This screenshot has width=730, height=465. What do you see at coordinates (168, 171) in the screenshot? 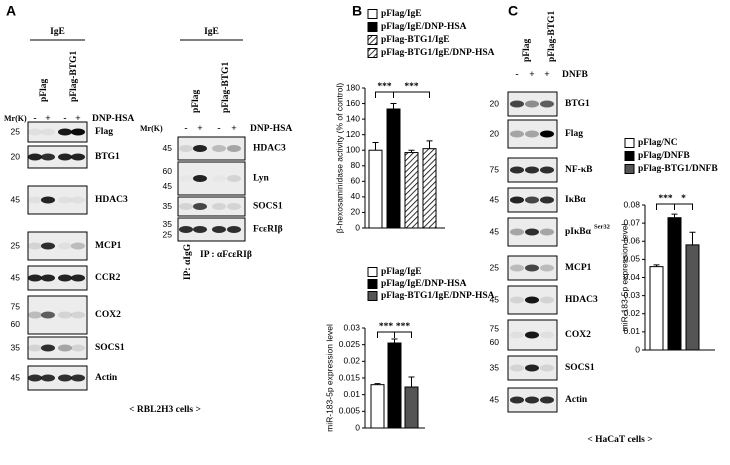
I see `mw-marker: 60` at bounding box center [168, 171].